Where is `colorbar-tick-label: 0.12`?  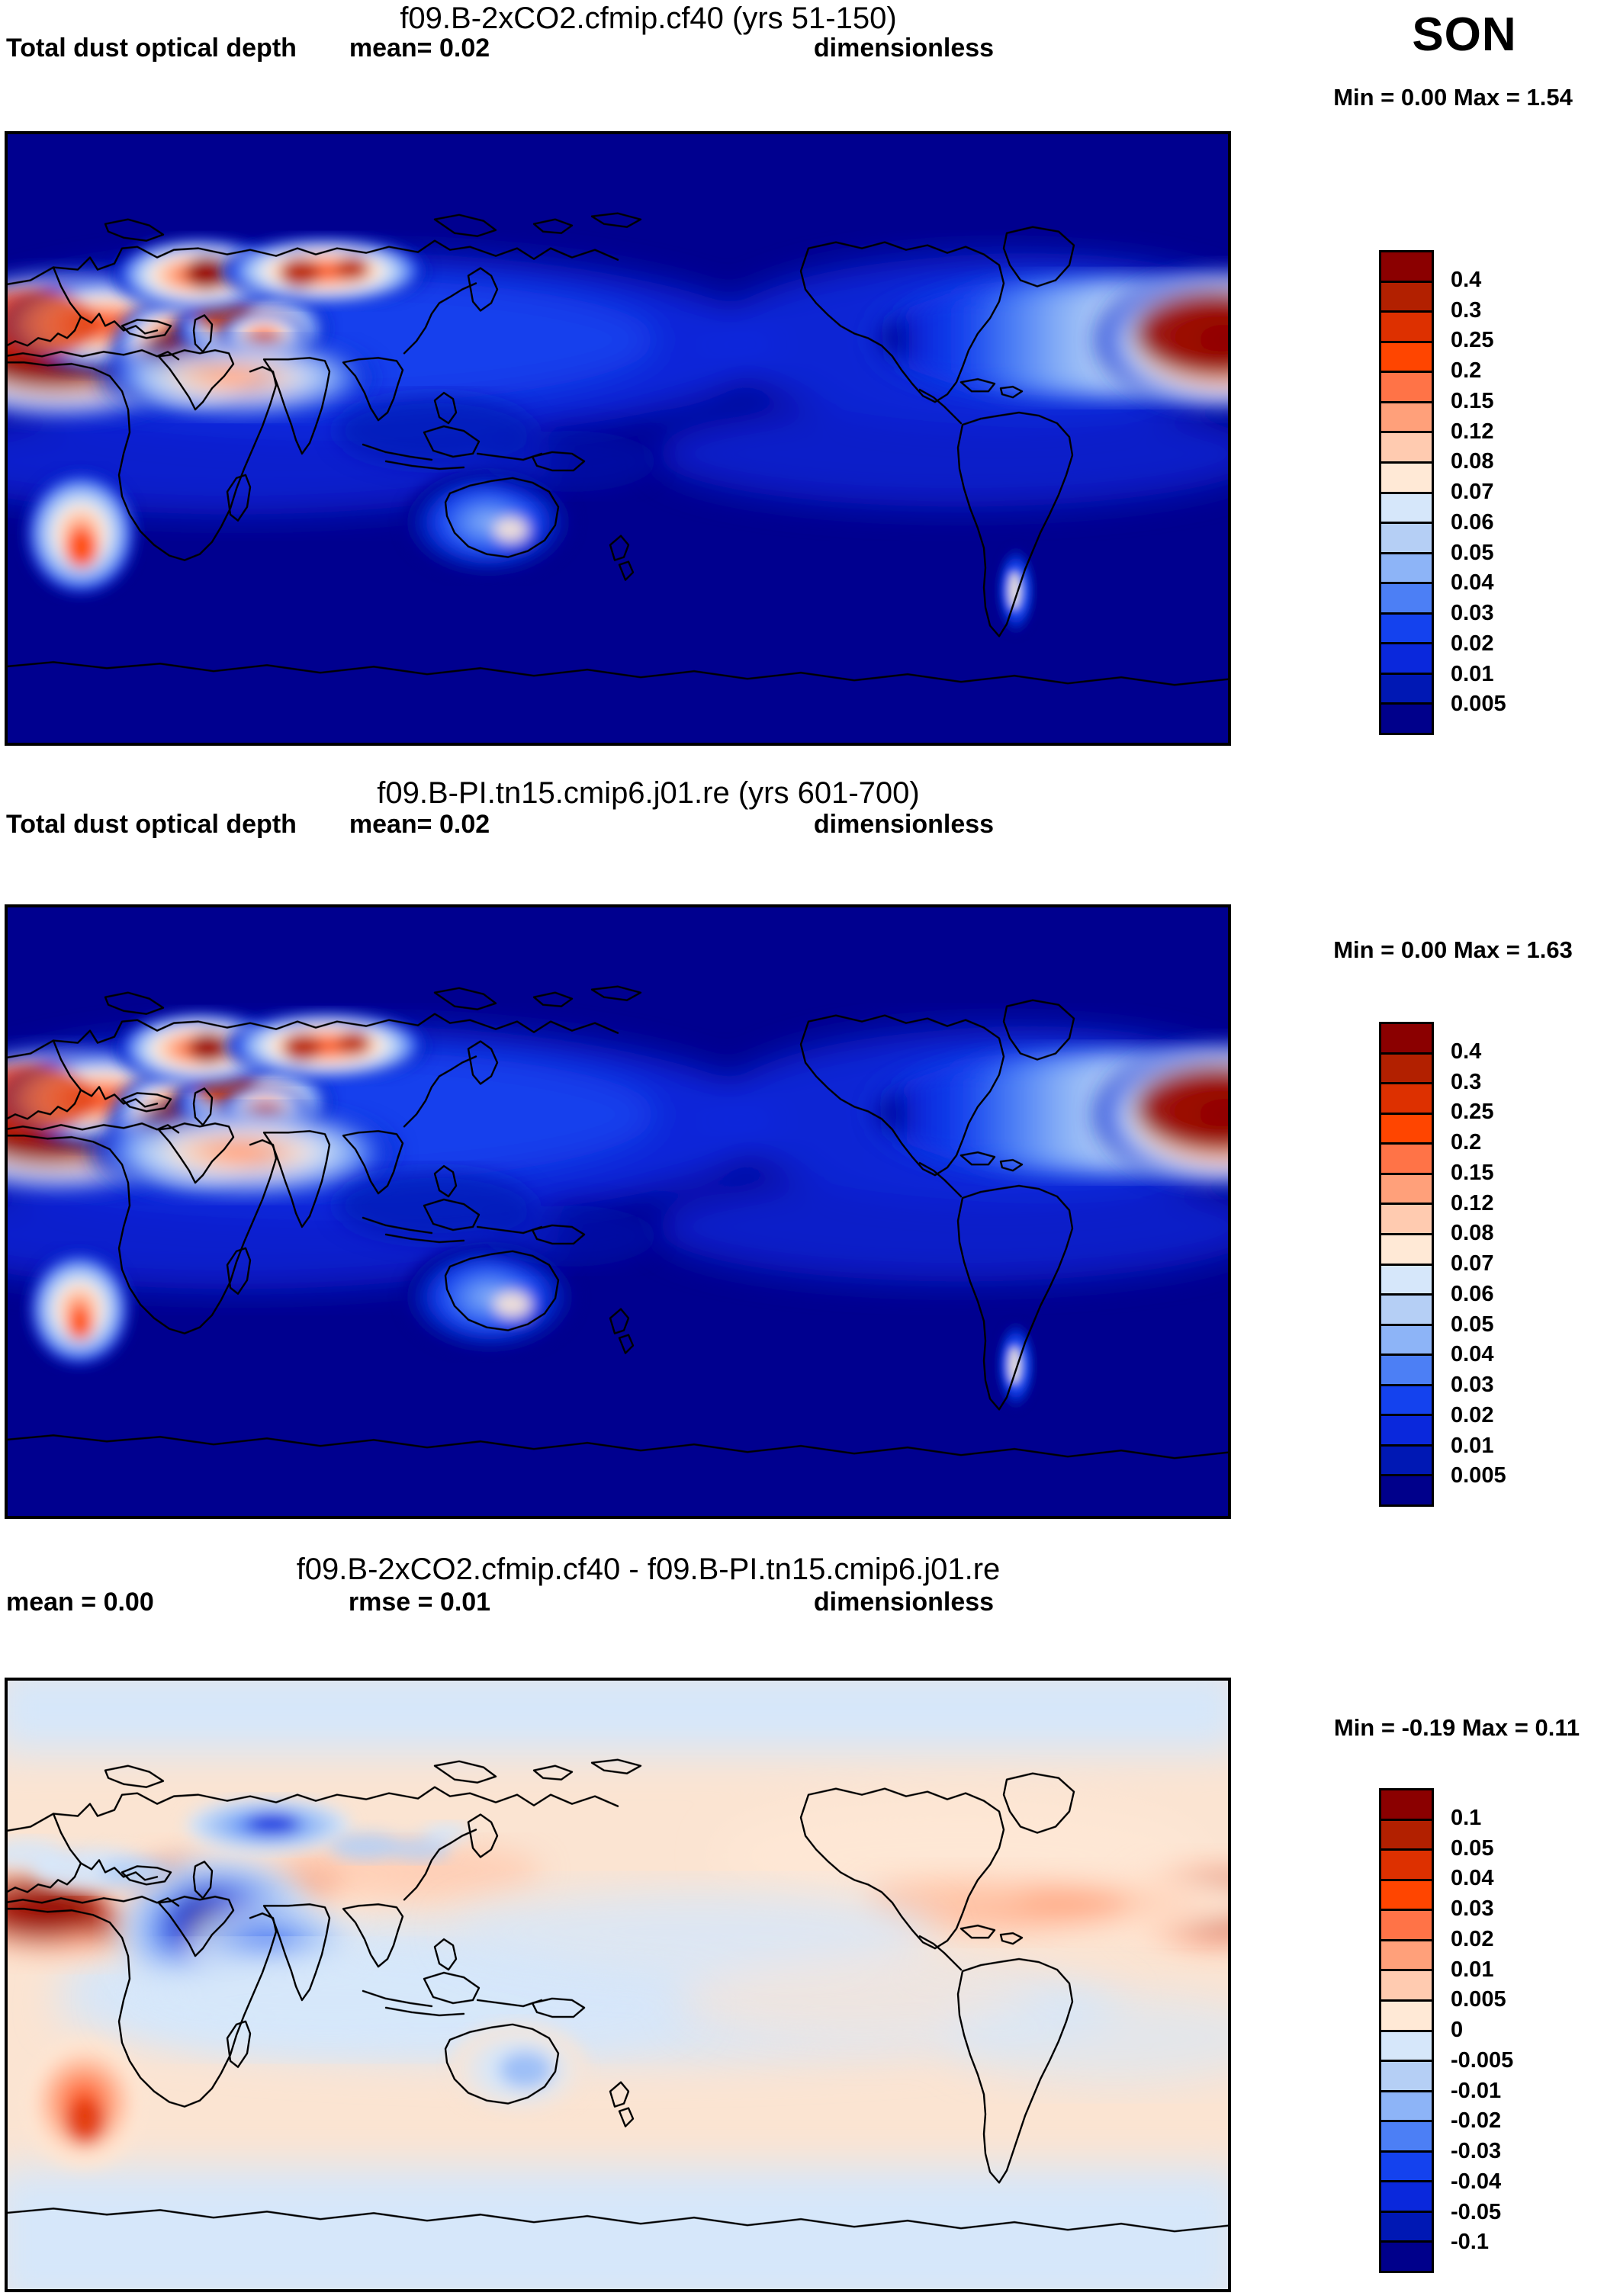 colorbar-tick-label: 0.12 is located at coordinates (1472, 431).